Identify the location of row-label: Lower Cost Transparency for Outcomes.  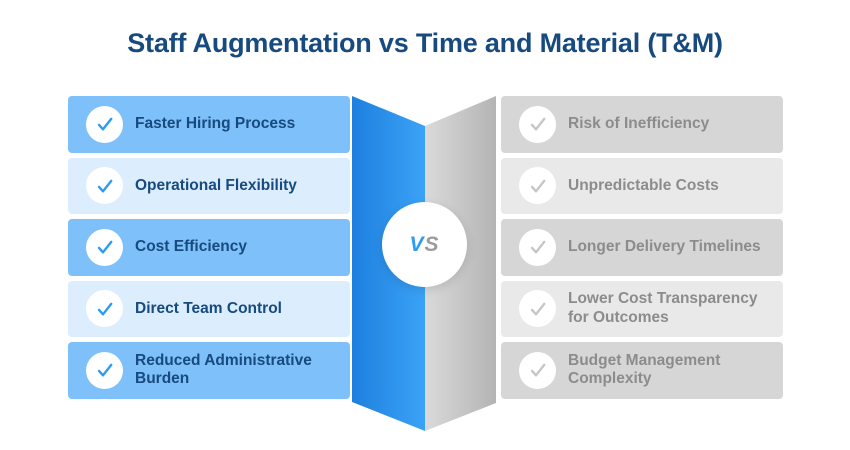
(663, 308).